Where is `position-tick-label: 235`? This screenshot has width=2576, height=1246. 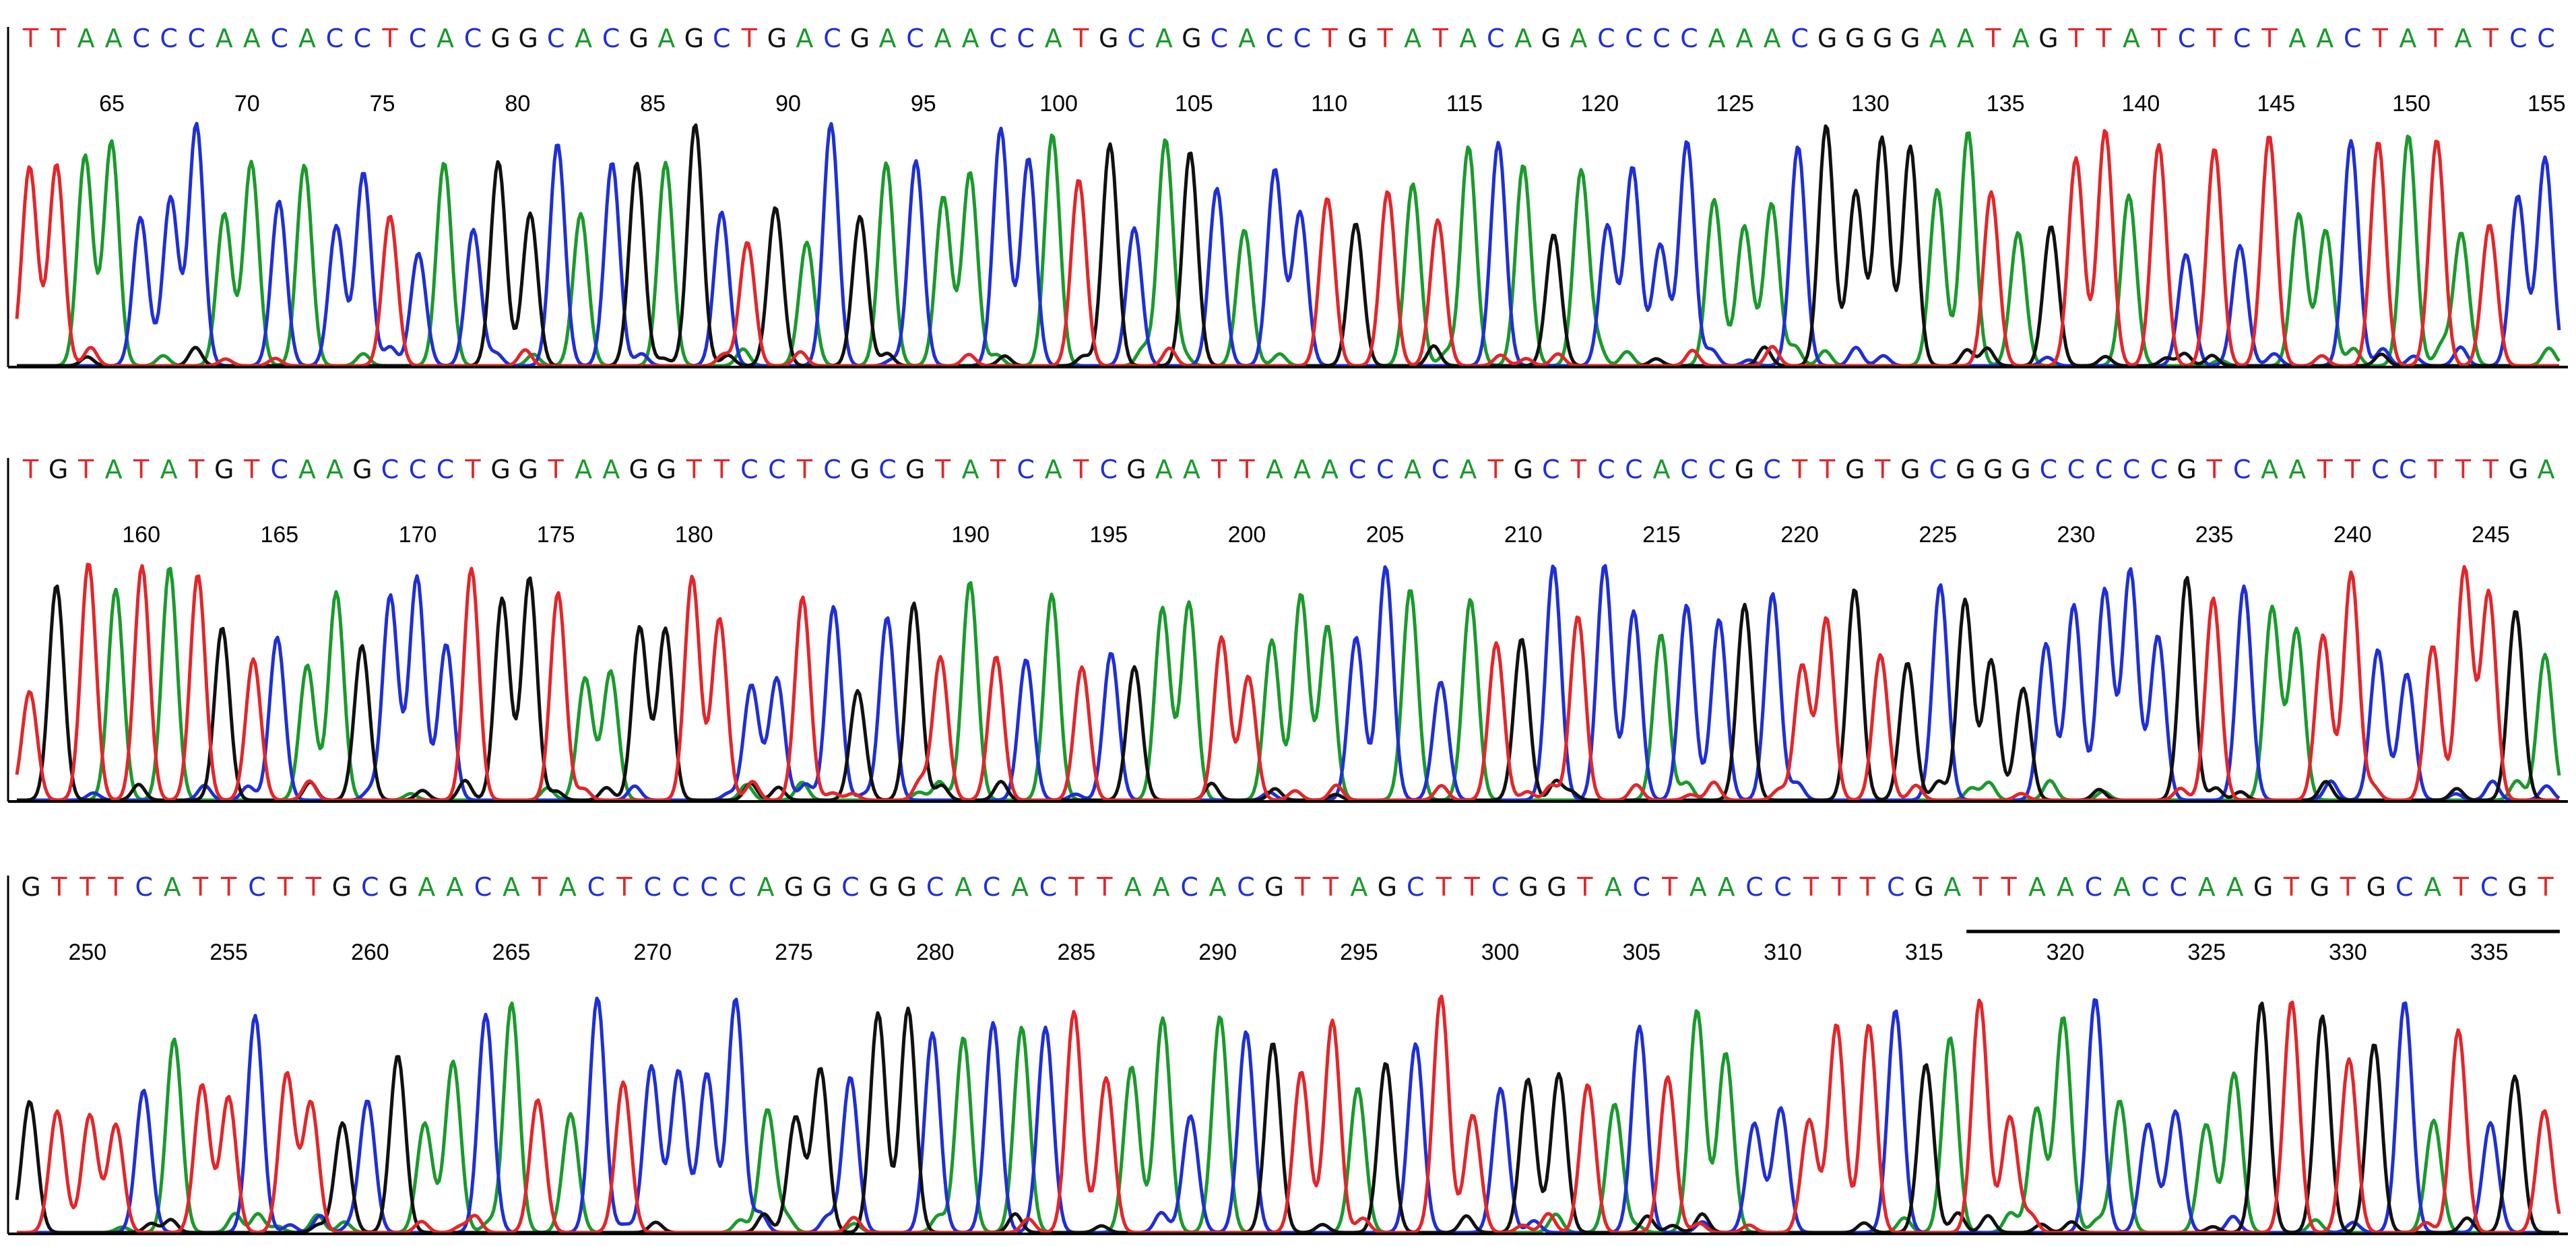
position-tick-label: 235 is located at coordinates (2214, 535).